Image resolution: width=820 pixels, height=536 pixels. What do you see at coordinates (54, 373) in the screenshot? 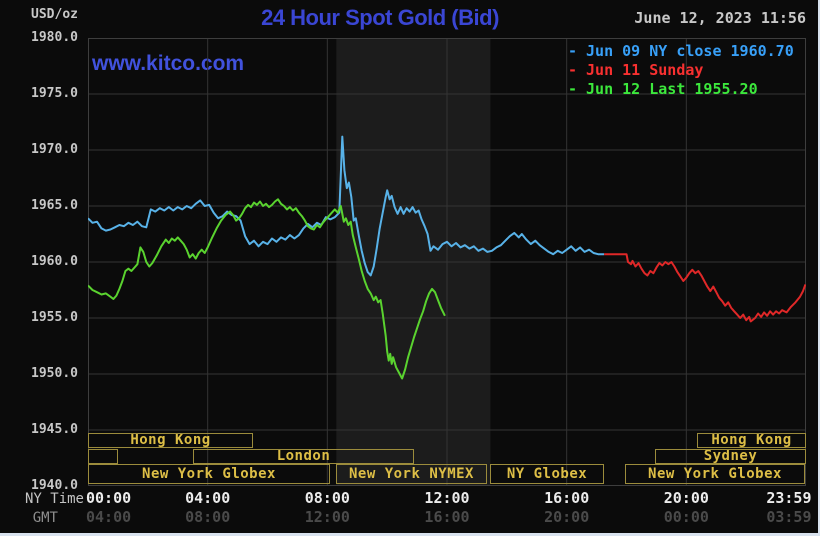
I see `y-axis-tick: 1950.0` at bounding box center [54, 373].